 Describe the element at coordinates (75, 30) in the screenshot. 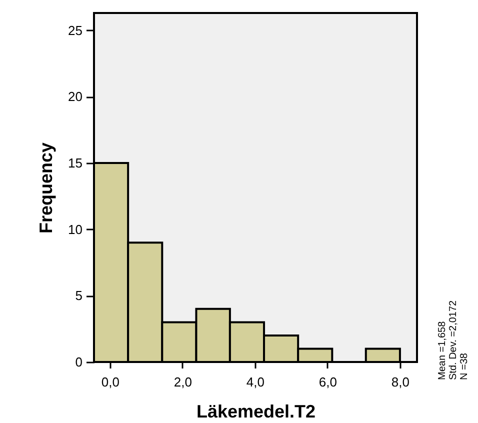

I see `y-tick-label: 25` at that location.